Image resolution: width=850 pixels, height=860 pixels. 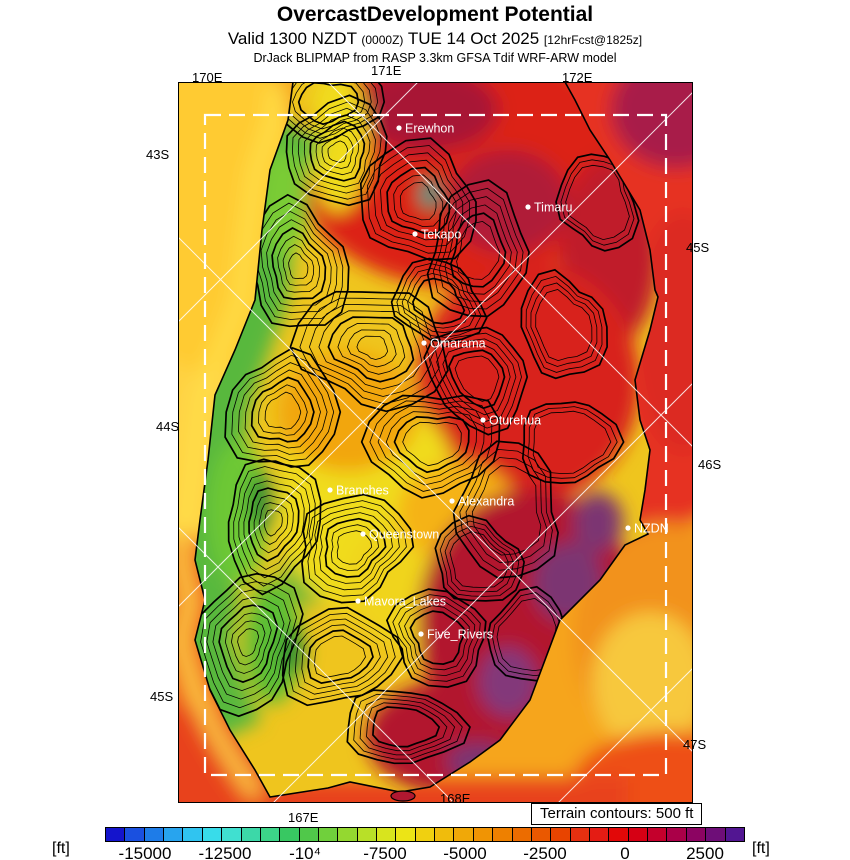 I want to click on valid-date: TUE 14 Oct 2025, so click(x=473, y=38).